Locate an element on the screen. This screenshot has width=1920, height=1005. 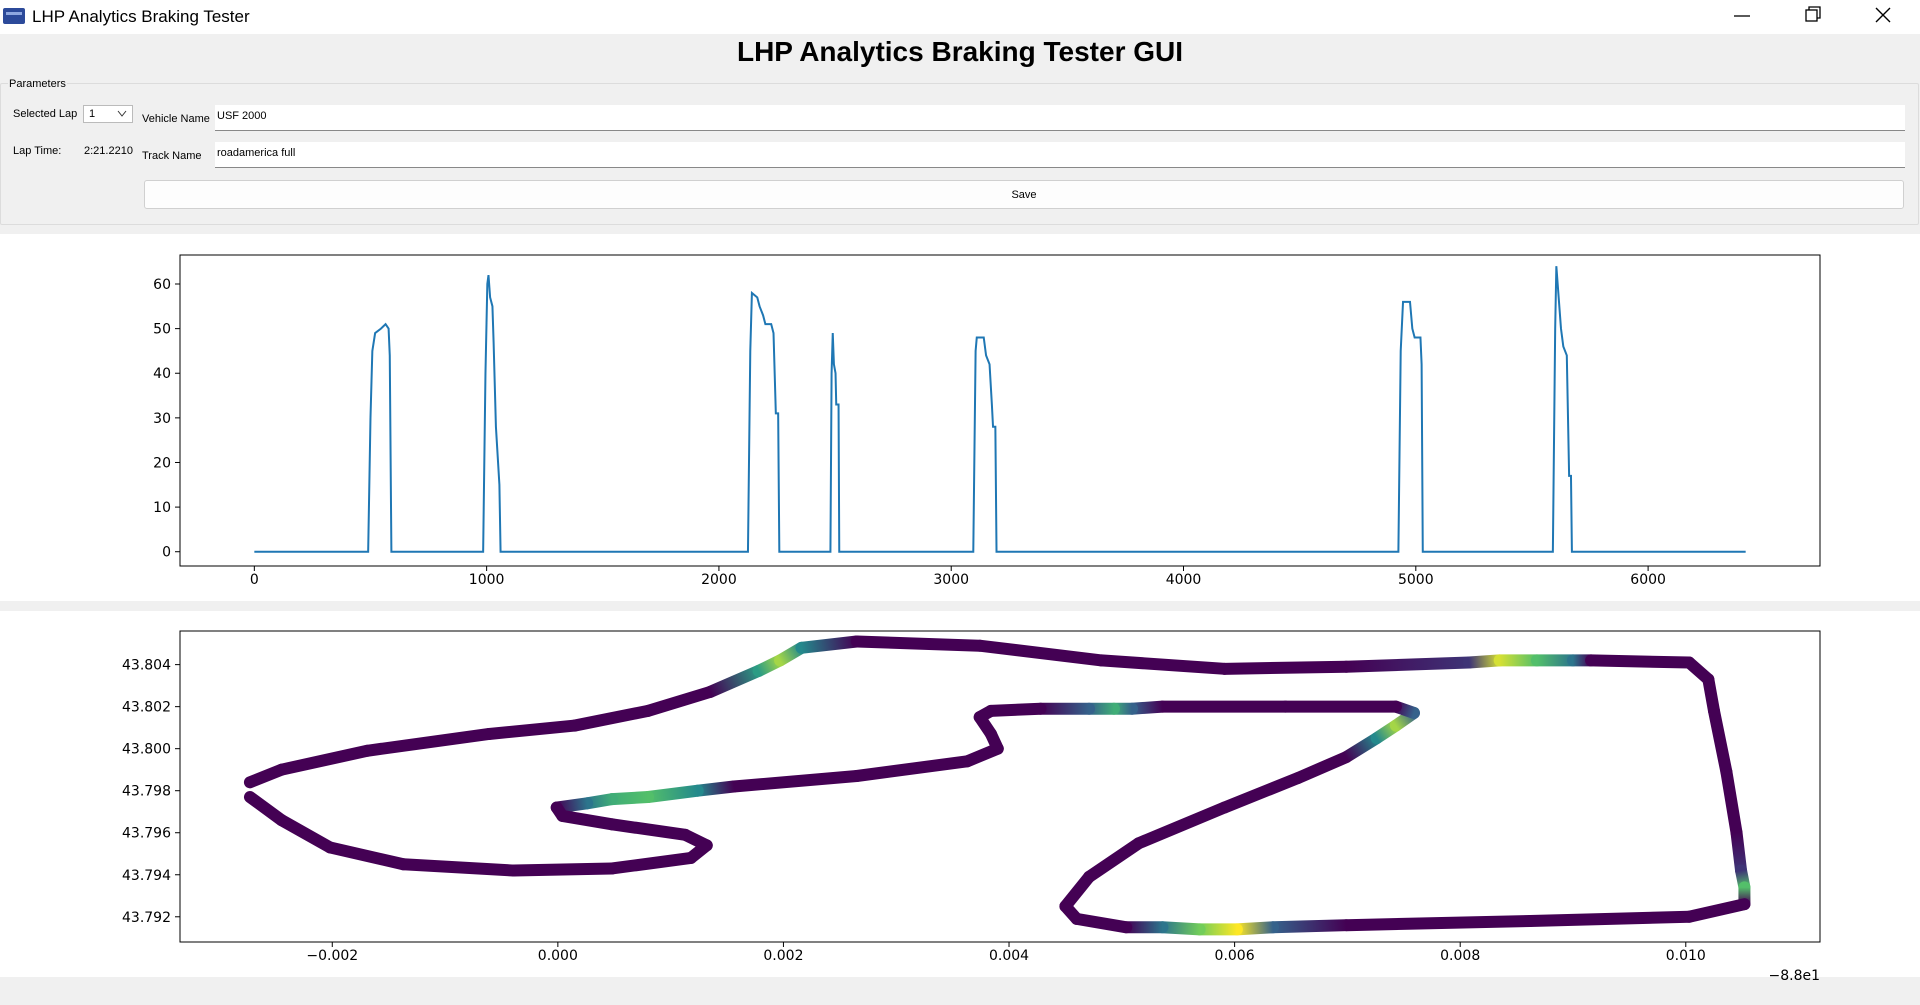
label: Vehicle Name is located at coordinates (176, 119).